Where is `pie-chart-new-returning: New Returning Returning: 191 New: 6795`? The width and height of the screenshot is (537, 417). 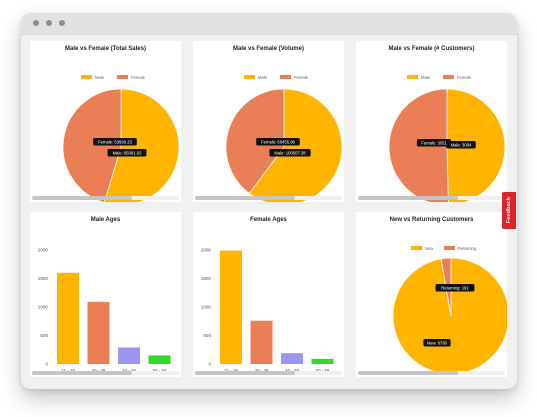 pie-chart-new-returning: New Returning Returning: 191 New: 6795 is located at coordinates (449, 310).